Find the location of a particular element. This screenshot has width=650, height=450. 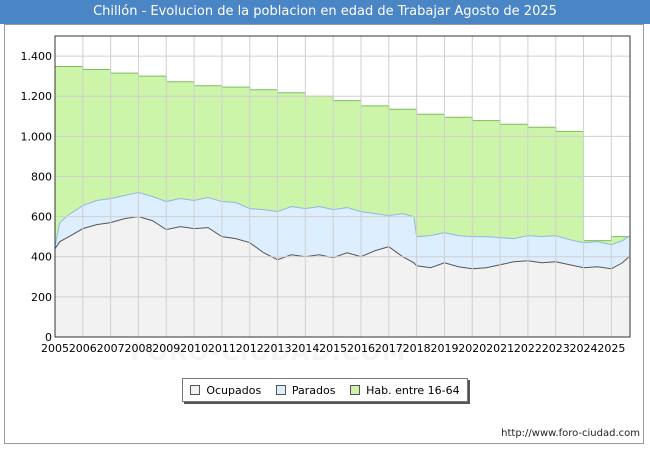

legend: Ocupados Parados Hab. entre 16-64 is located at coordinates (325, 390).